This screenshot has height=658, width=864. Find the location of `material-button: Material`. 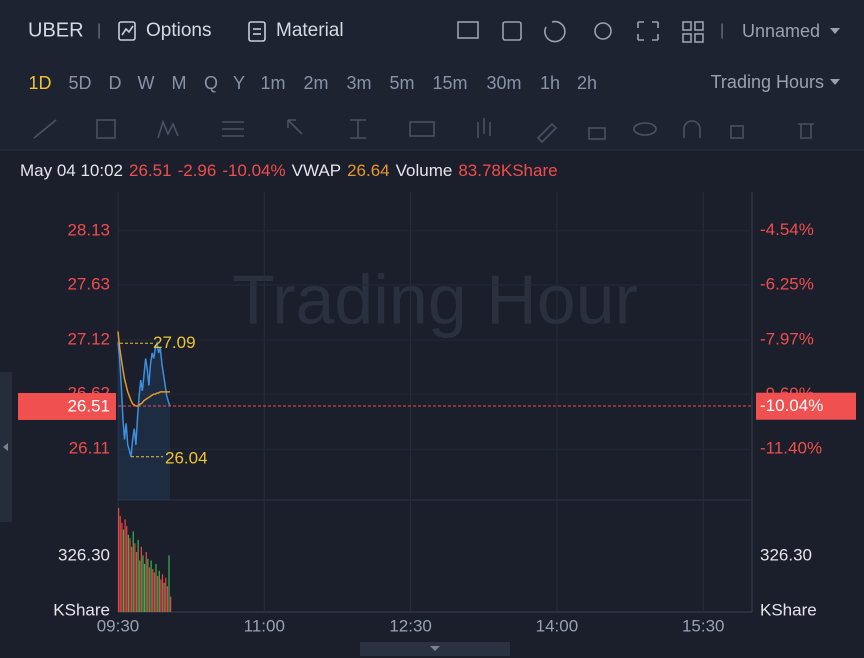

material-button: Material is located at coordinates (310, 30).